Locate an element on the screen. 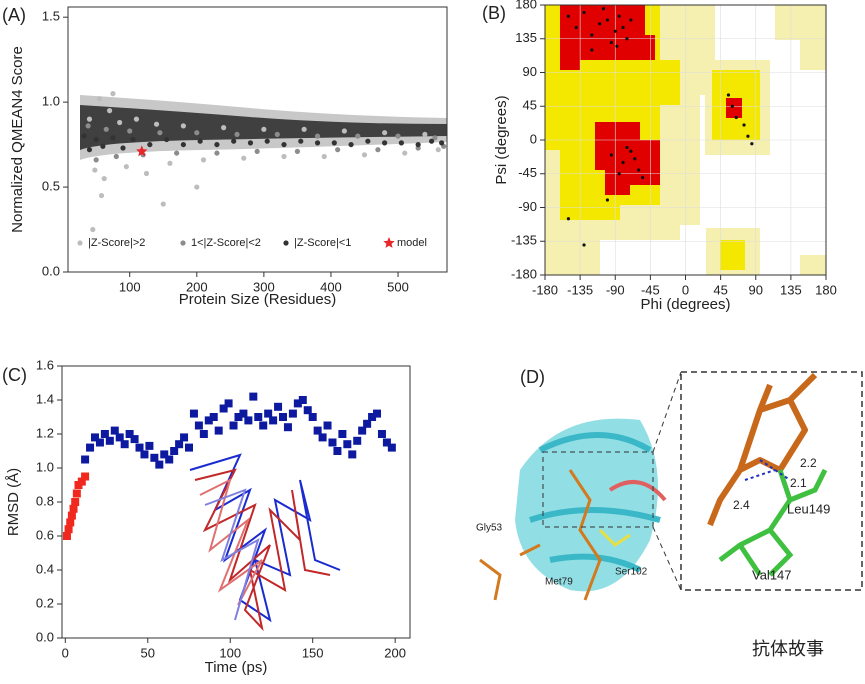 The image size is (865, 684). x-tick-label: 135 is located at coordinates (791, 289).